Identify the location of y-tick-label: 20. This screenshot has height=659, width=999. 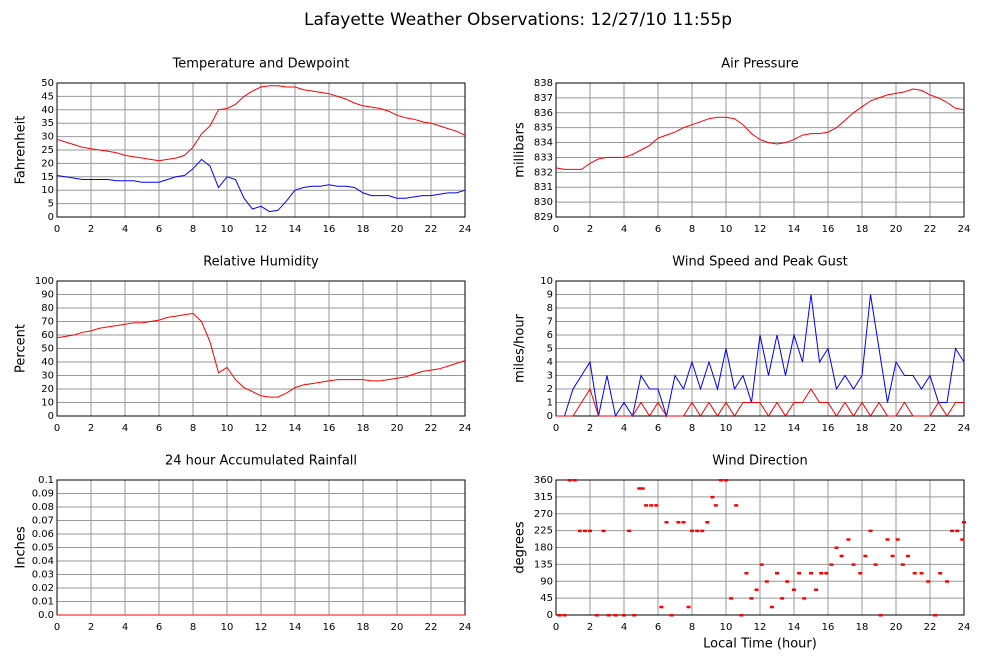
(47, 163).